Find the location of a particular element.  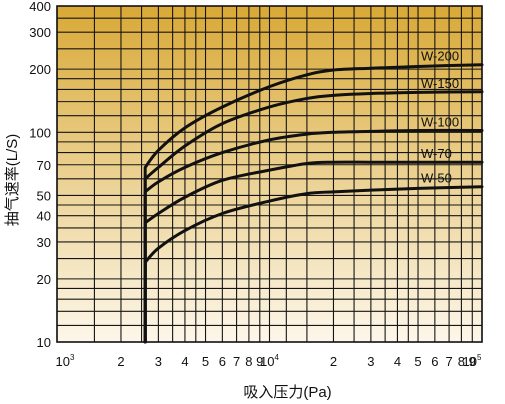

y-tick-label: 300 is located at coordinates (40, 32).